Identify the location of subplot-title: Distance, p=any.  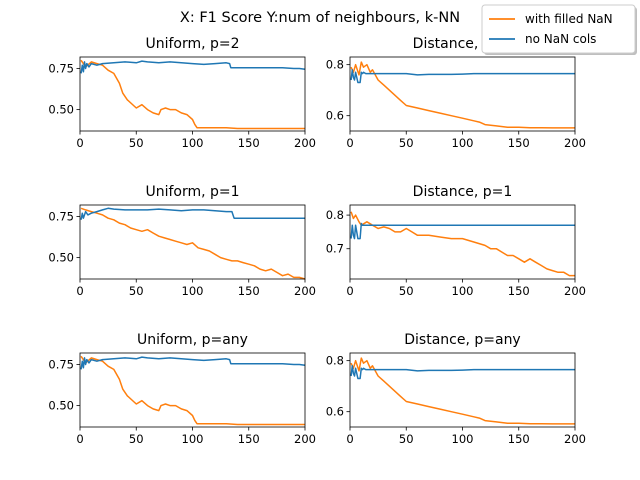
(462, 340).